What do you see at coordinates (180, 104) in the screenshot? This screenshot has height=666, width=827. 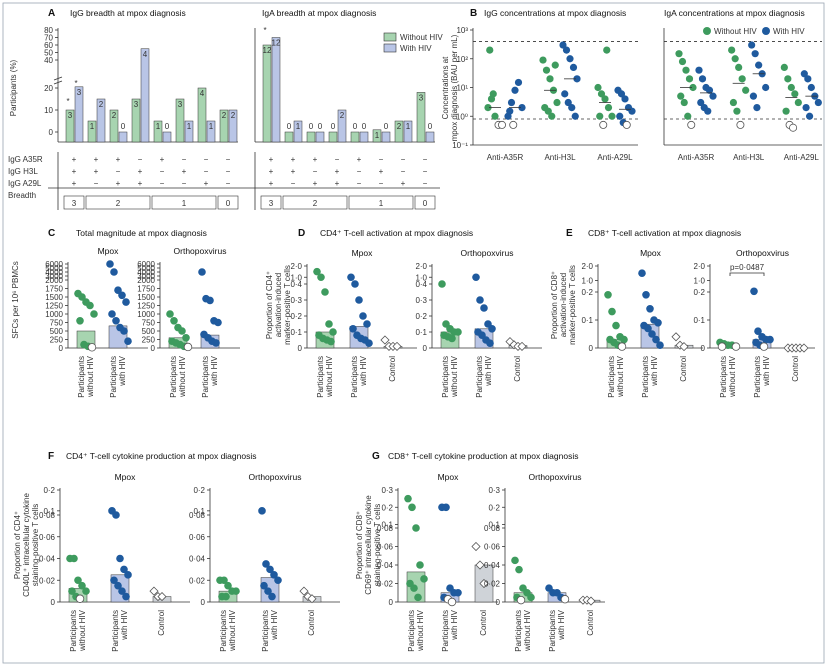 I see `bar-count-label: 3` at bounding box center [180, 104].